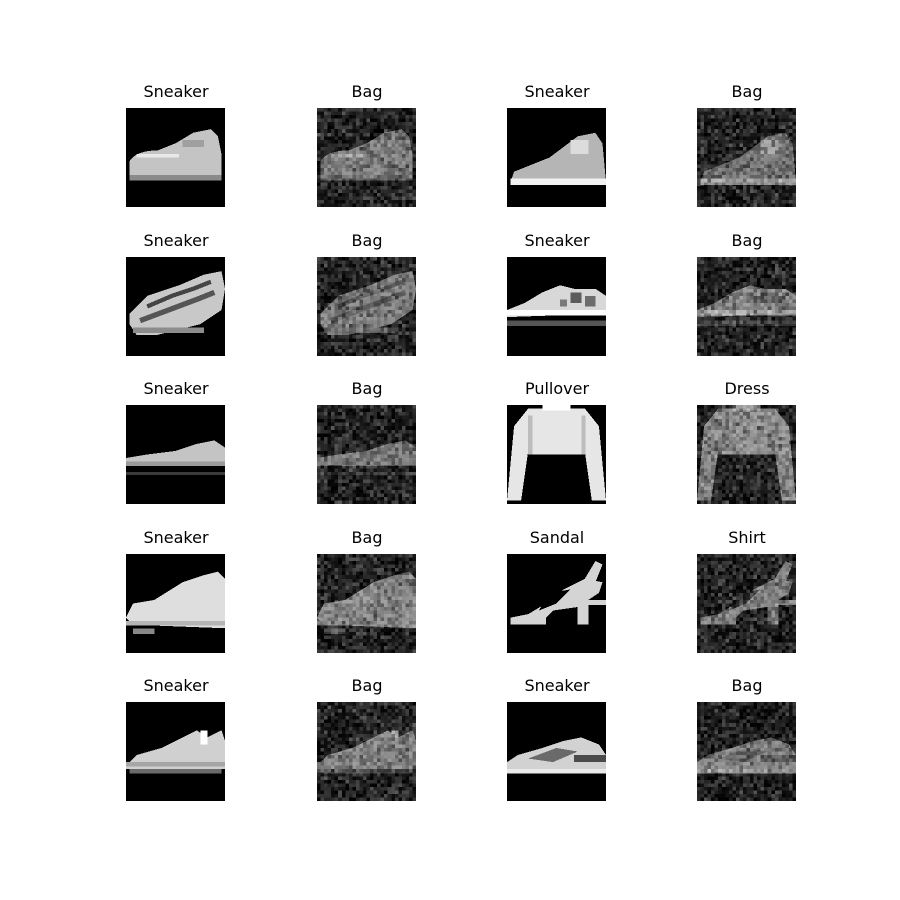 Image resolution: width=900 pixels, height=900 pixels. What do you see at coordinates (747, 388) in the screenshot?
I see `cell-title: Dress` at bounding box center [747, 388].